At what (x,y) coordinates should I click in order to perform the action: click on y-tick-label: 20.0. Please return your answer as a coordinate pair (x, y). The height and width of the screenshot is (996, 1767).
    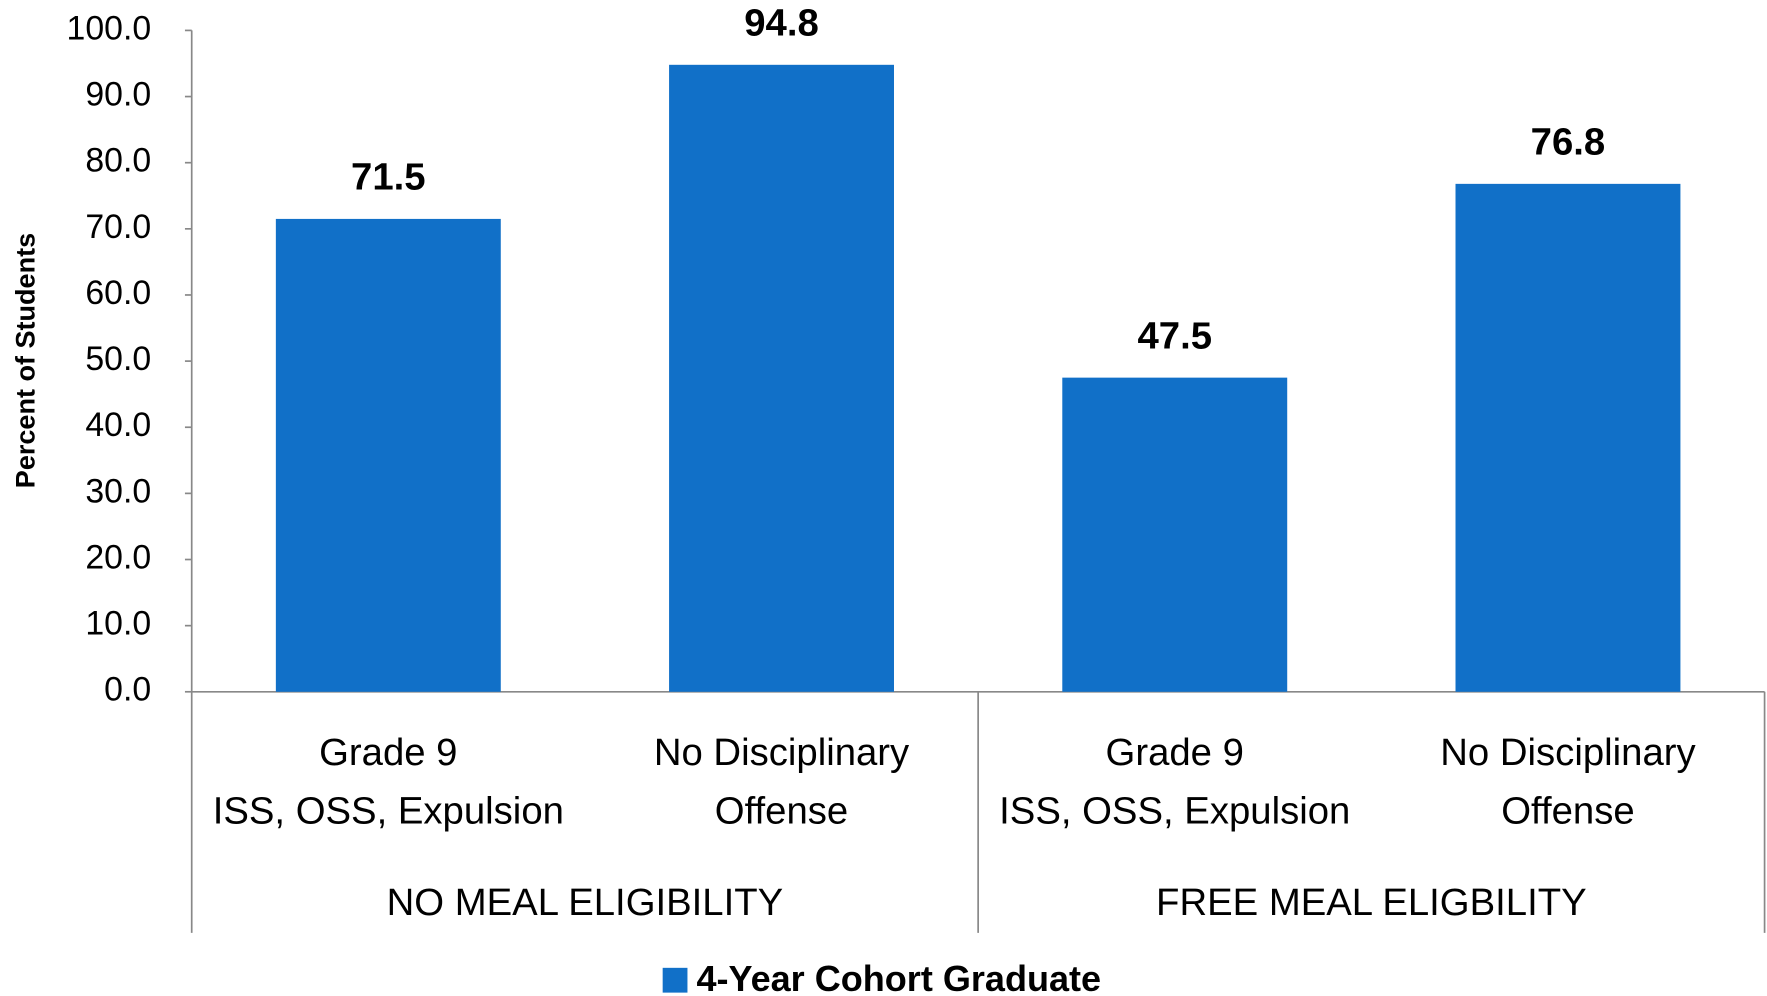
    Looking at the image, I should click on (118, 557).